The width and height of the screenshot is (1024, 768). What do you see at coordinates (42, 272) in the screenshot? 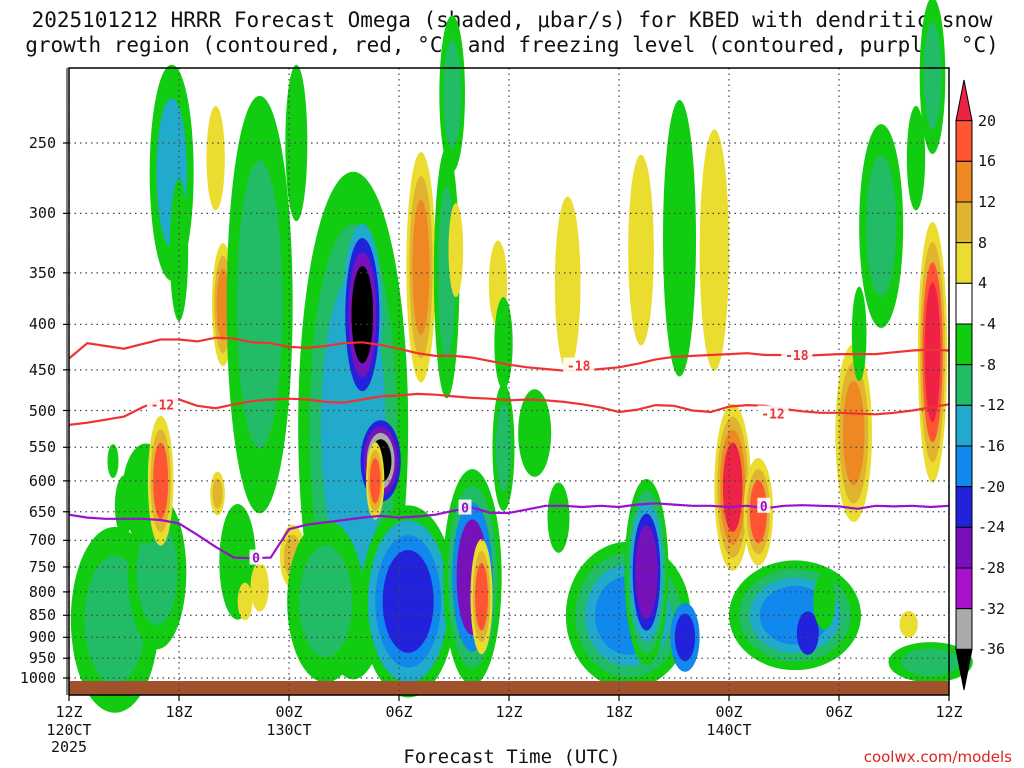
I see `y-tick-label: 350` at bounding box center [42, 272].